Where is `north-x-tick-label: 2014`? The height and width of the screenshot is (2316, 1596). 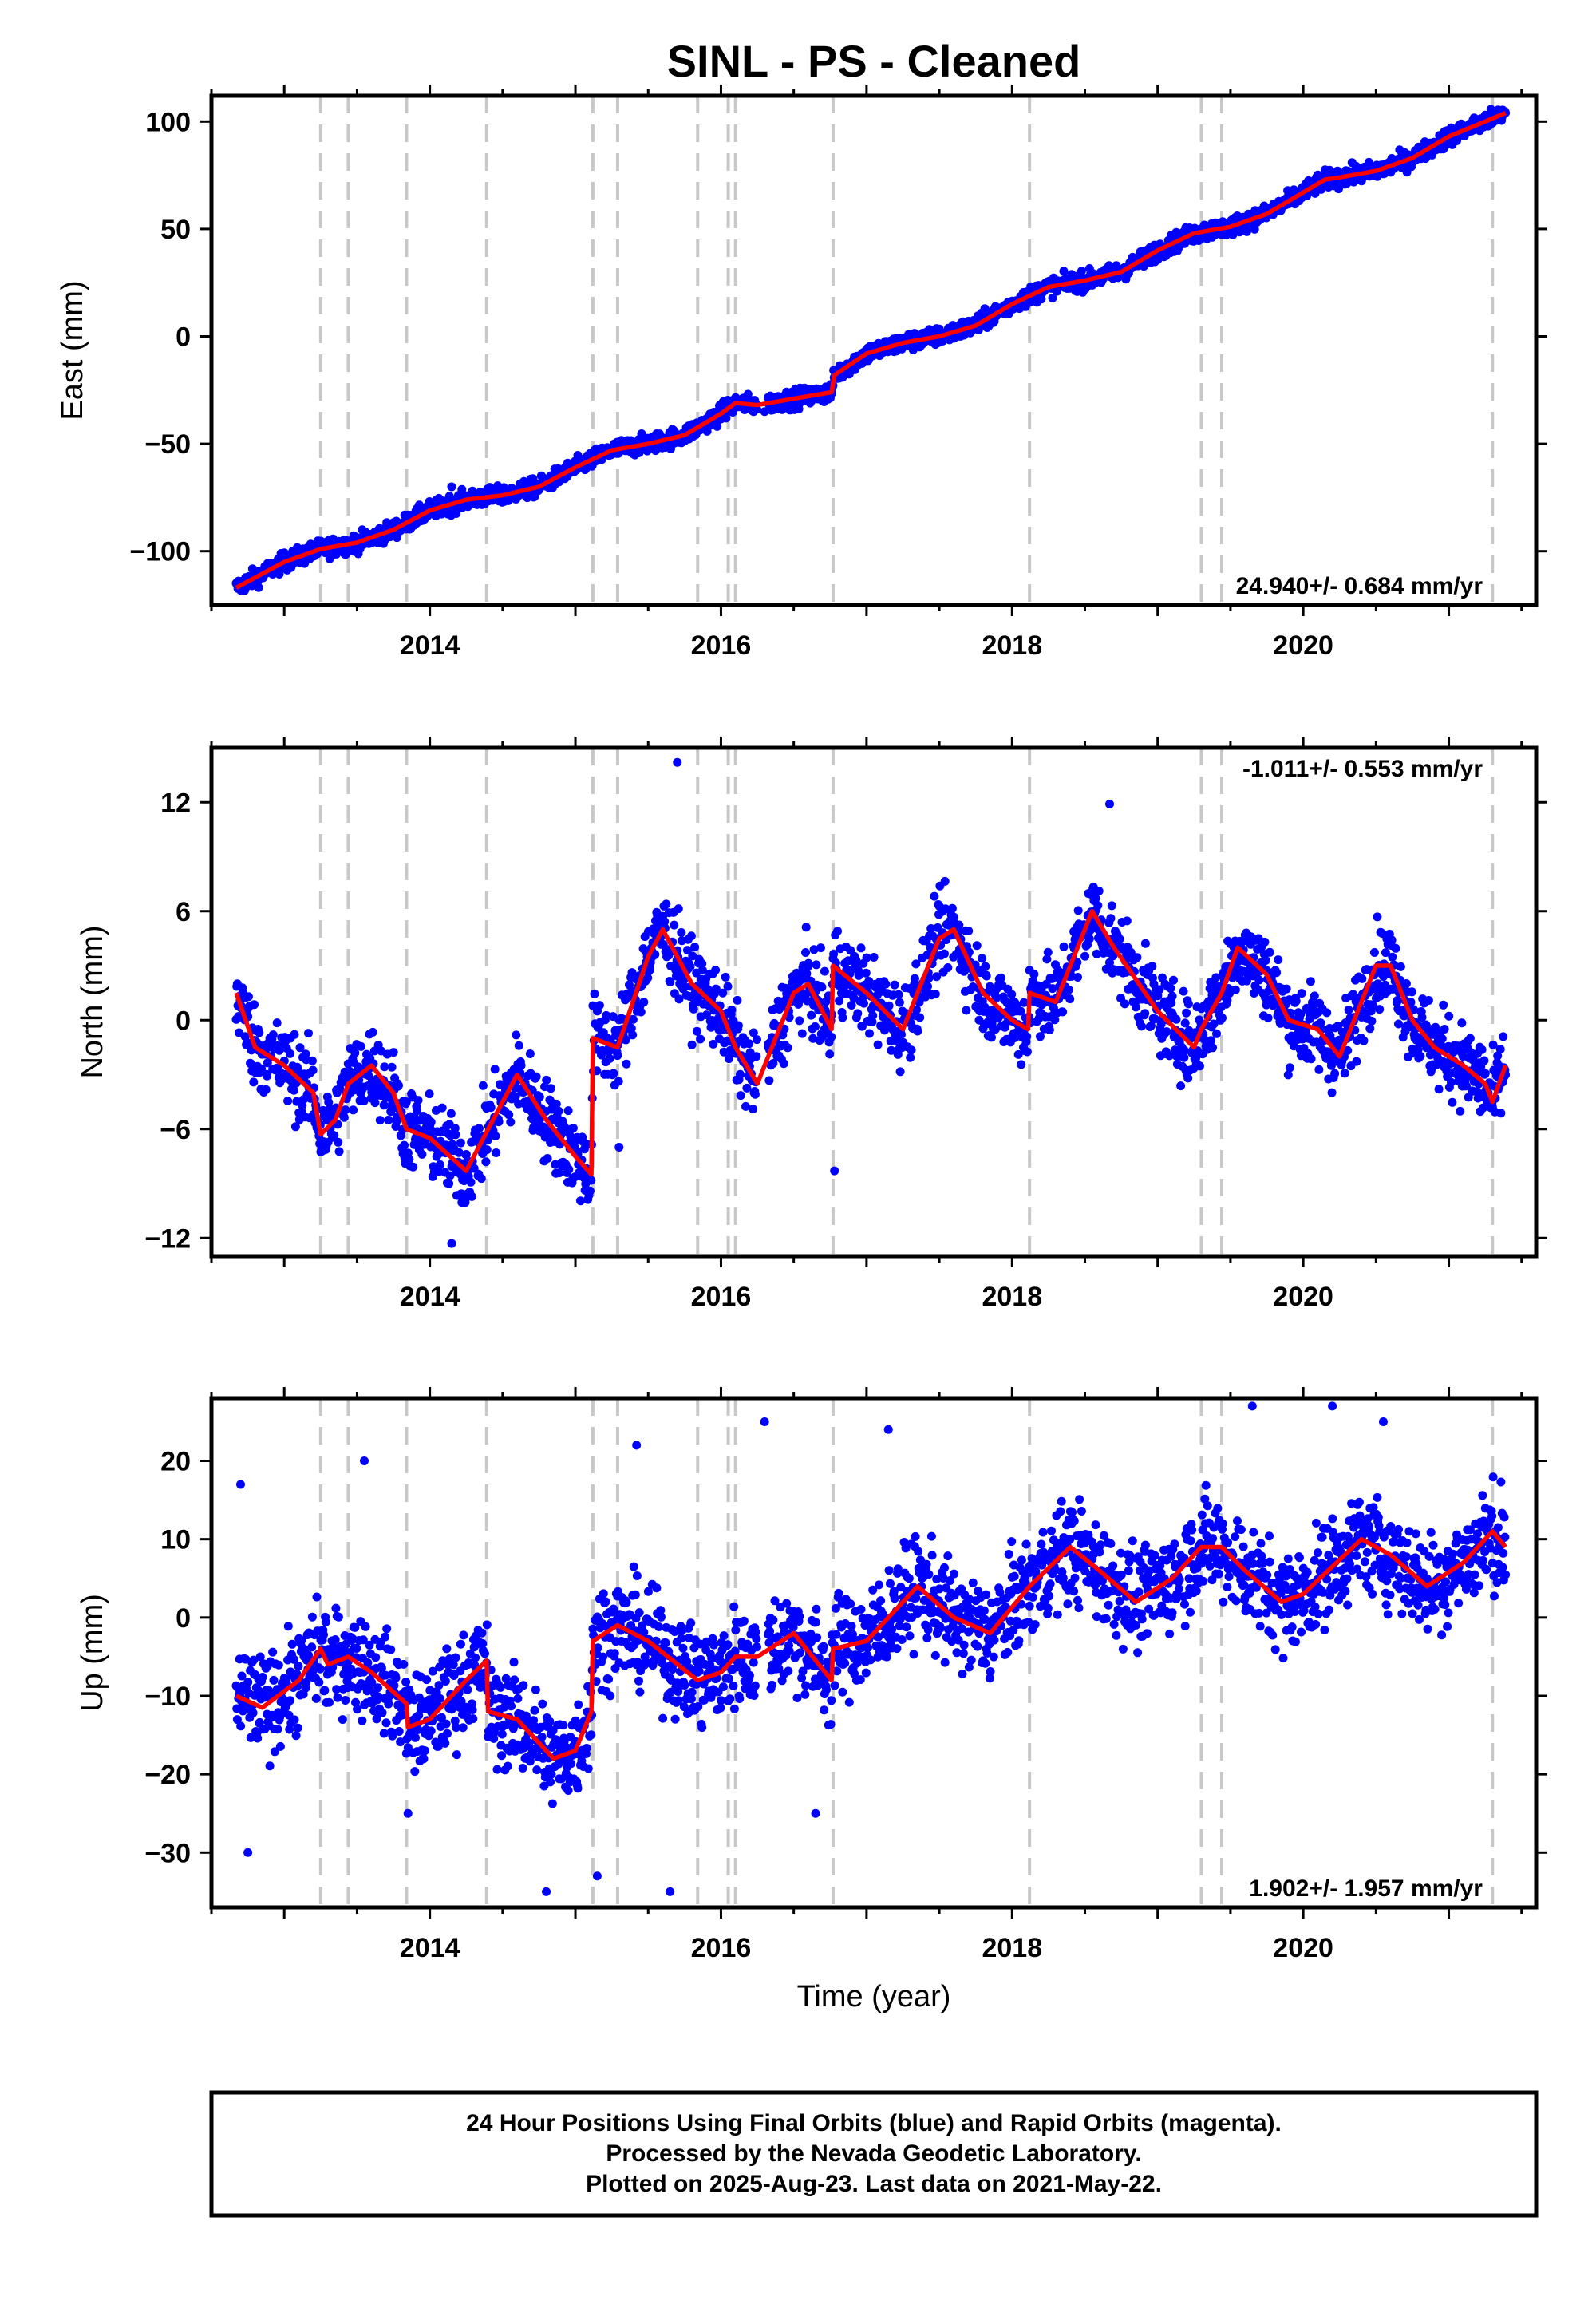
north-x-tick-label: 2014 is located at coordinates (430, 1297).